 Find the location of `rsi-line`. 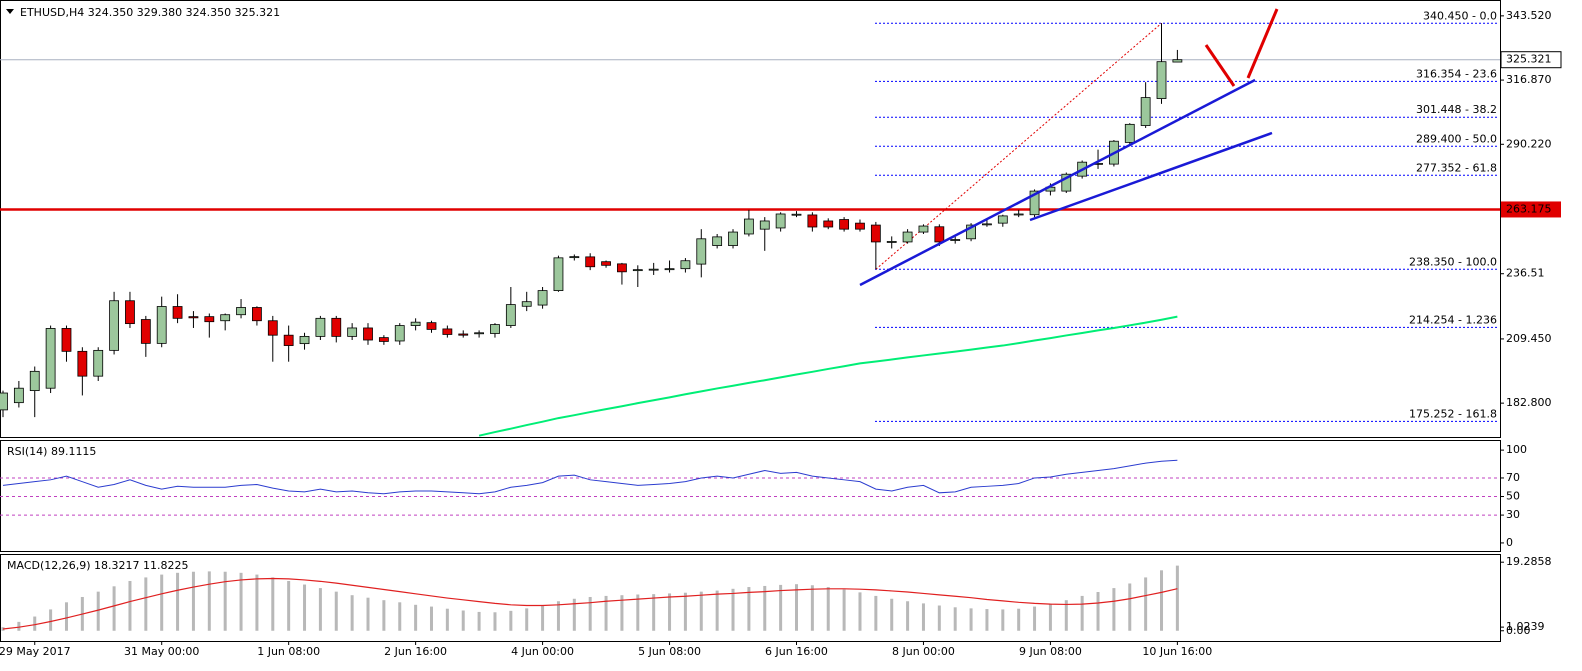

rsi-line is located at coordinates (590, 477).